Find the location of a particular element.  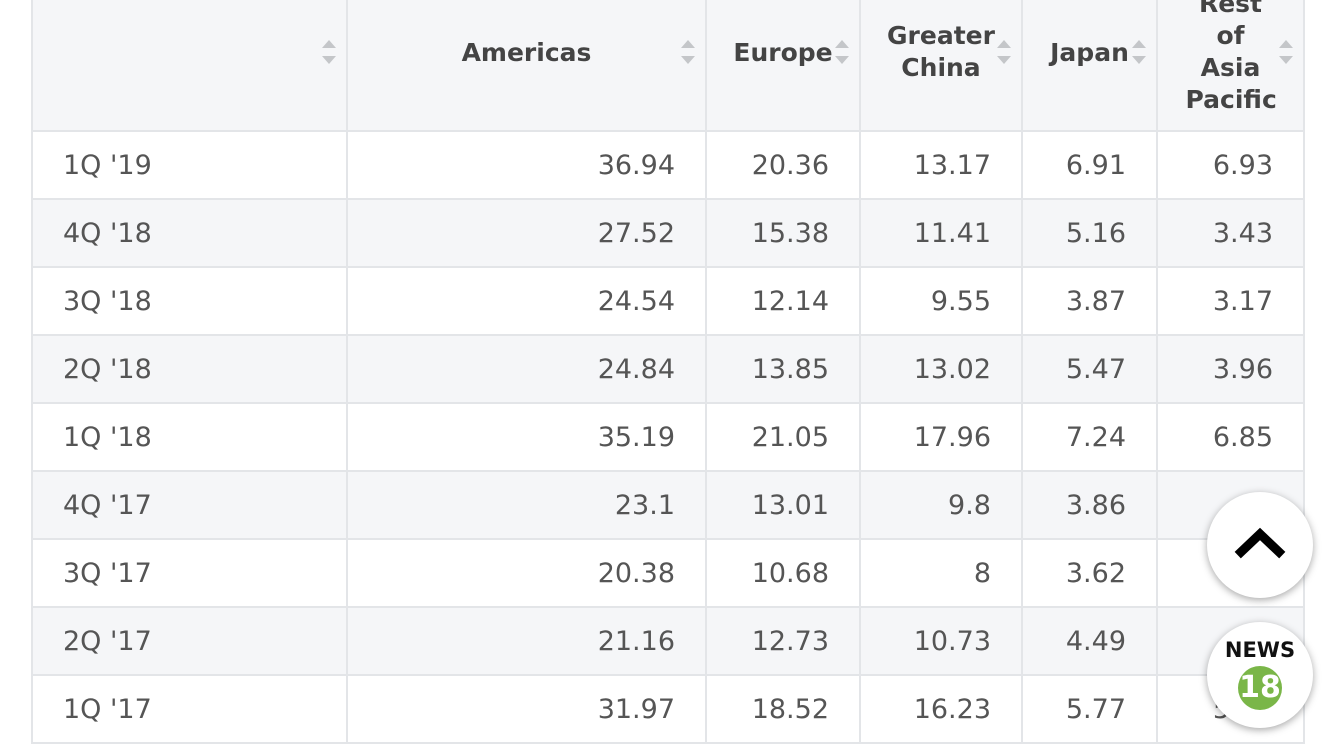

table-row: 1Q '19 36.94 20.36 13.17 6.91 6.93 is located at coordinates (668, 165).